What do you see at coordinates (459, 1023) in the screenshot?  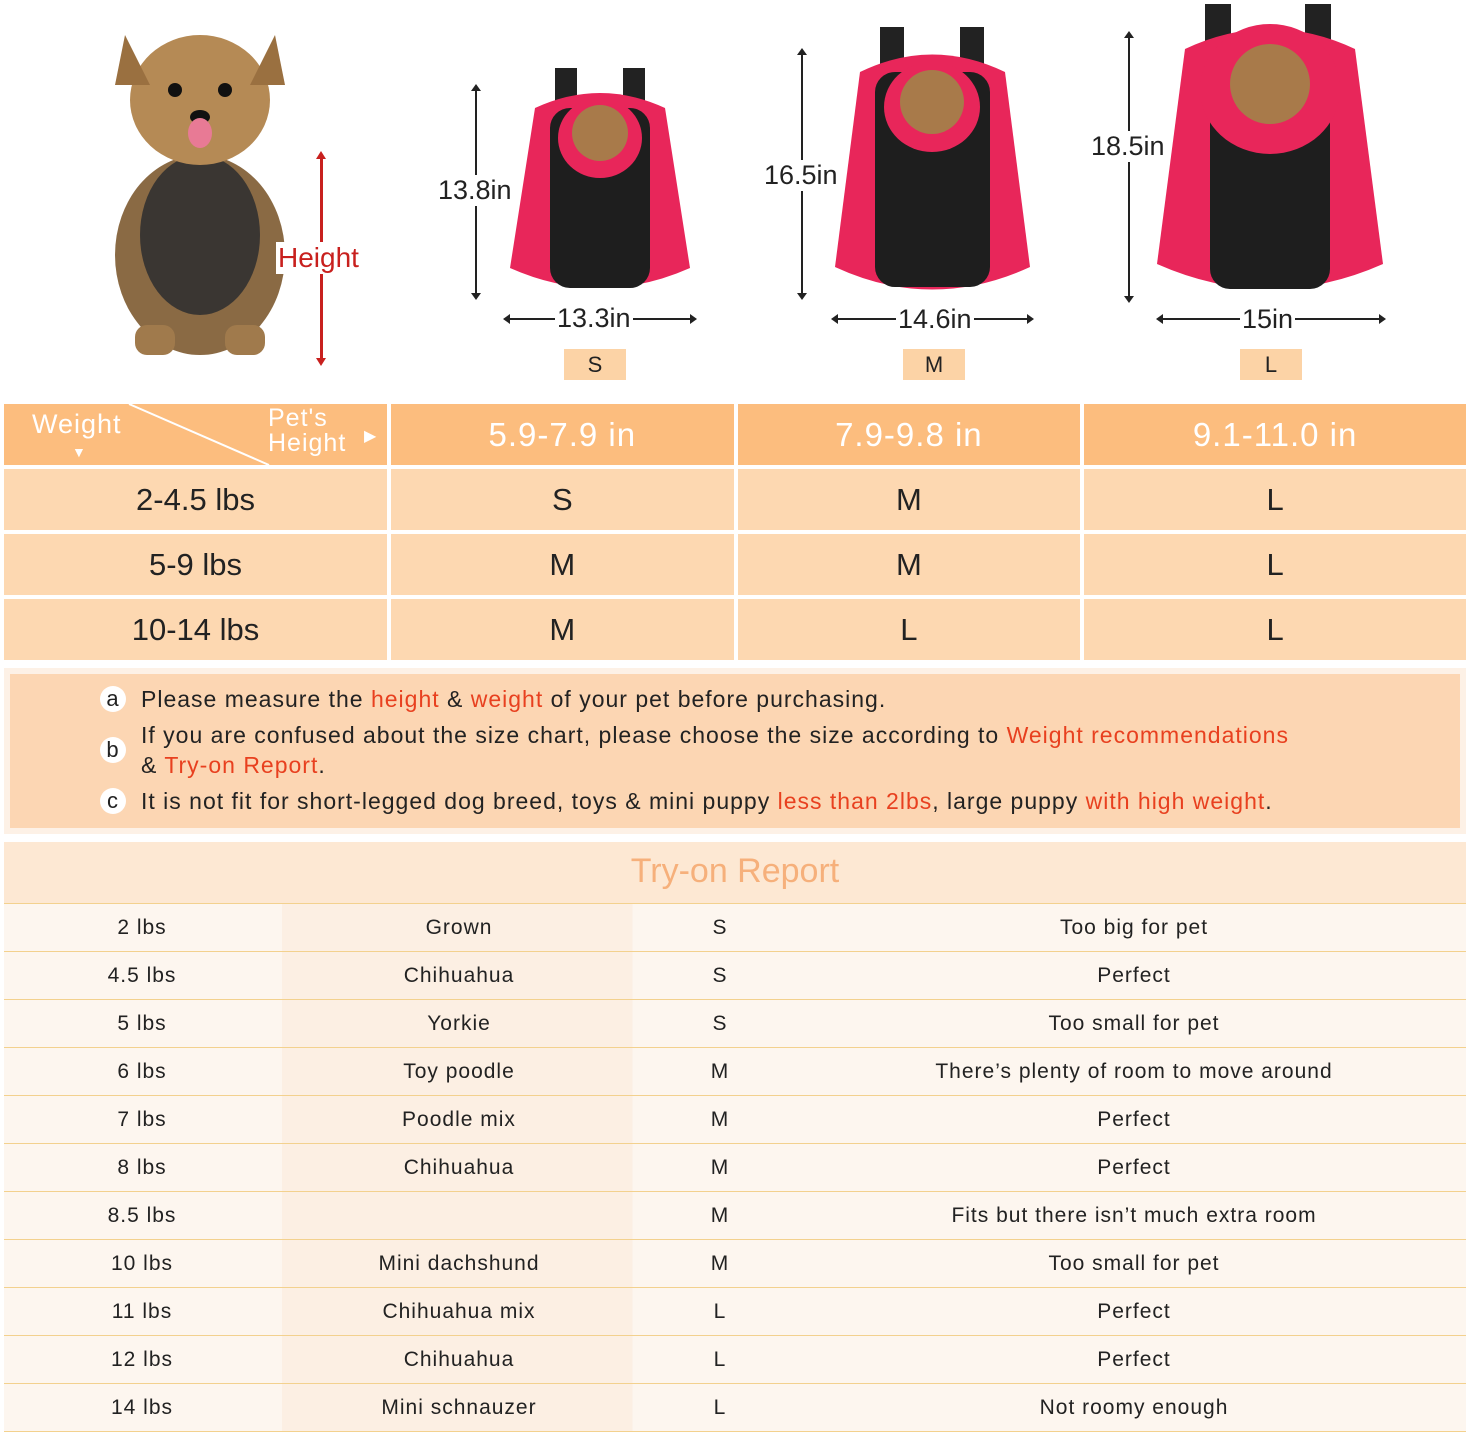 I see `breed-cell: Yorkie` at bounding box center [459, 1023].